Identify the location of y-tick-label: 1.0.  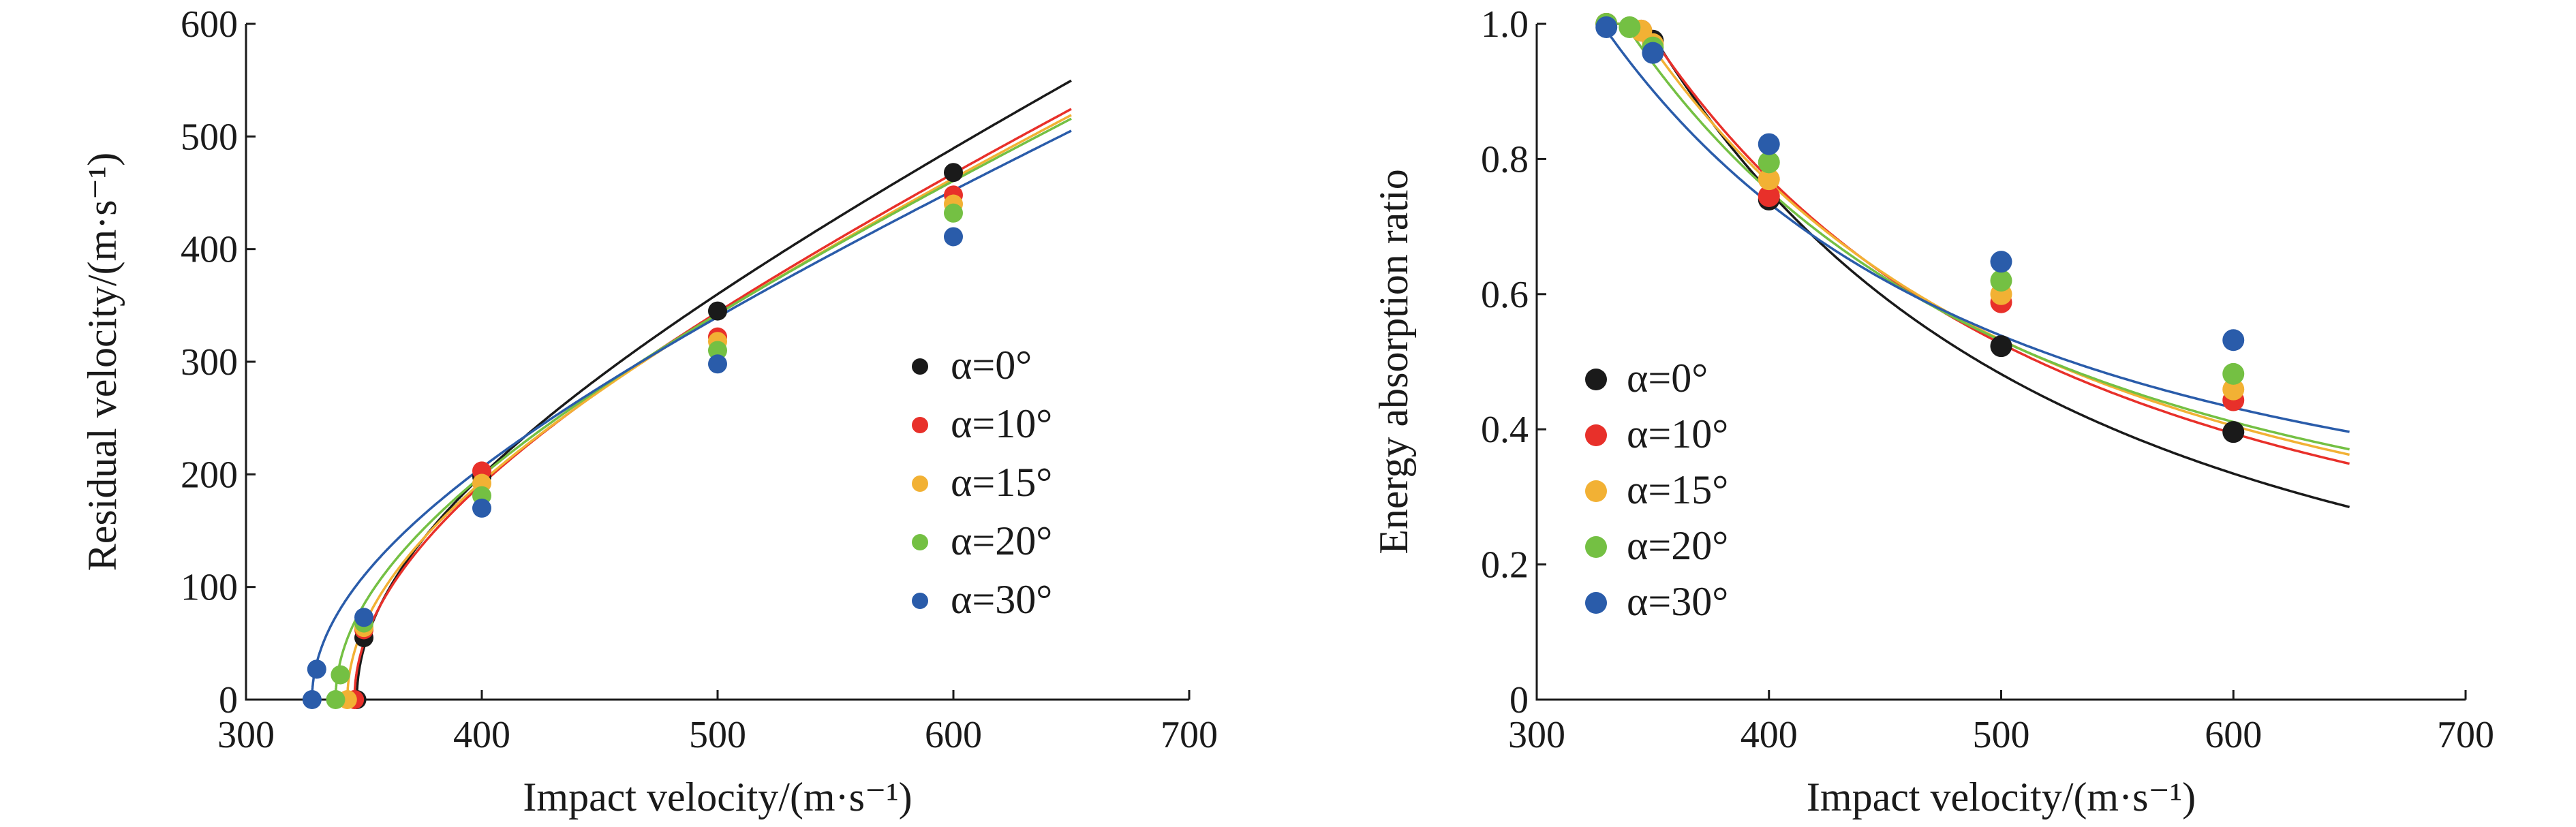
(1505, 24).